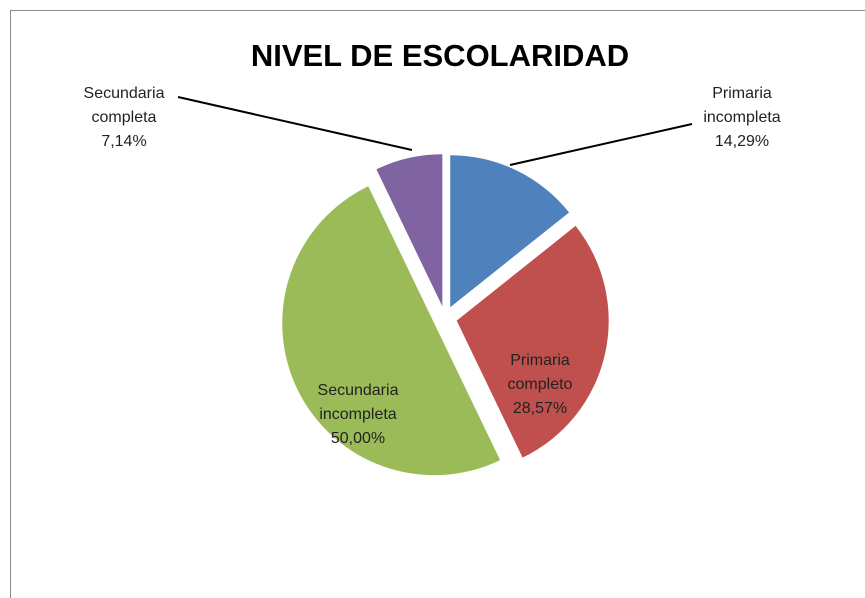  Describe the element at coordinates (540, 408) in the screenshot. I see `value-label: 28,57%` at that location.